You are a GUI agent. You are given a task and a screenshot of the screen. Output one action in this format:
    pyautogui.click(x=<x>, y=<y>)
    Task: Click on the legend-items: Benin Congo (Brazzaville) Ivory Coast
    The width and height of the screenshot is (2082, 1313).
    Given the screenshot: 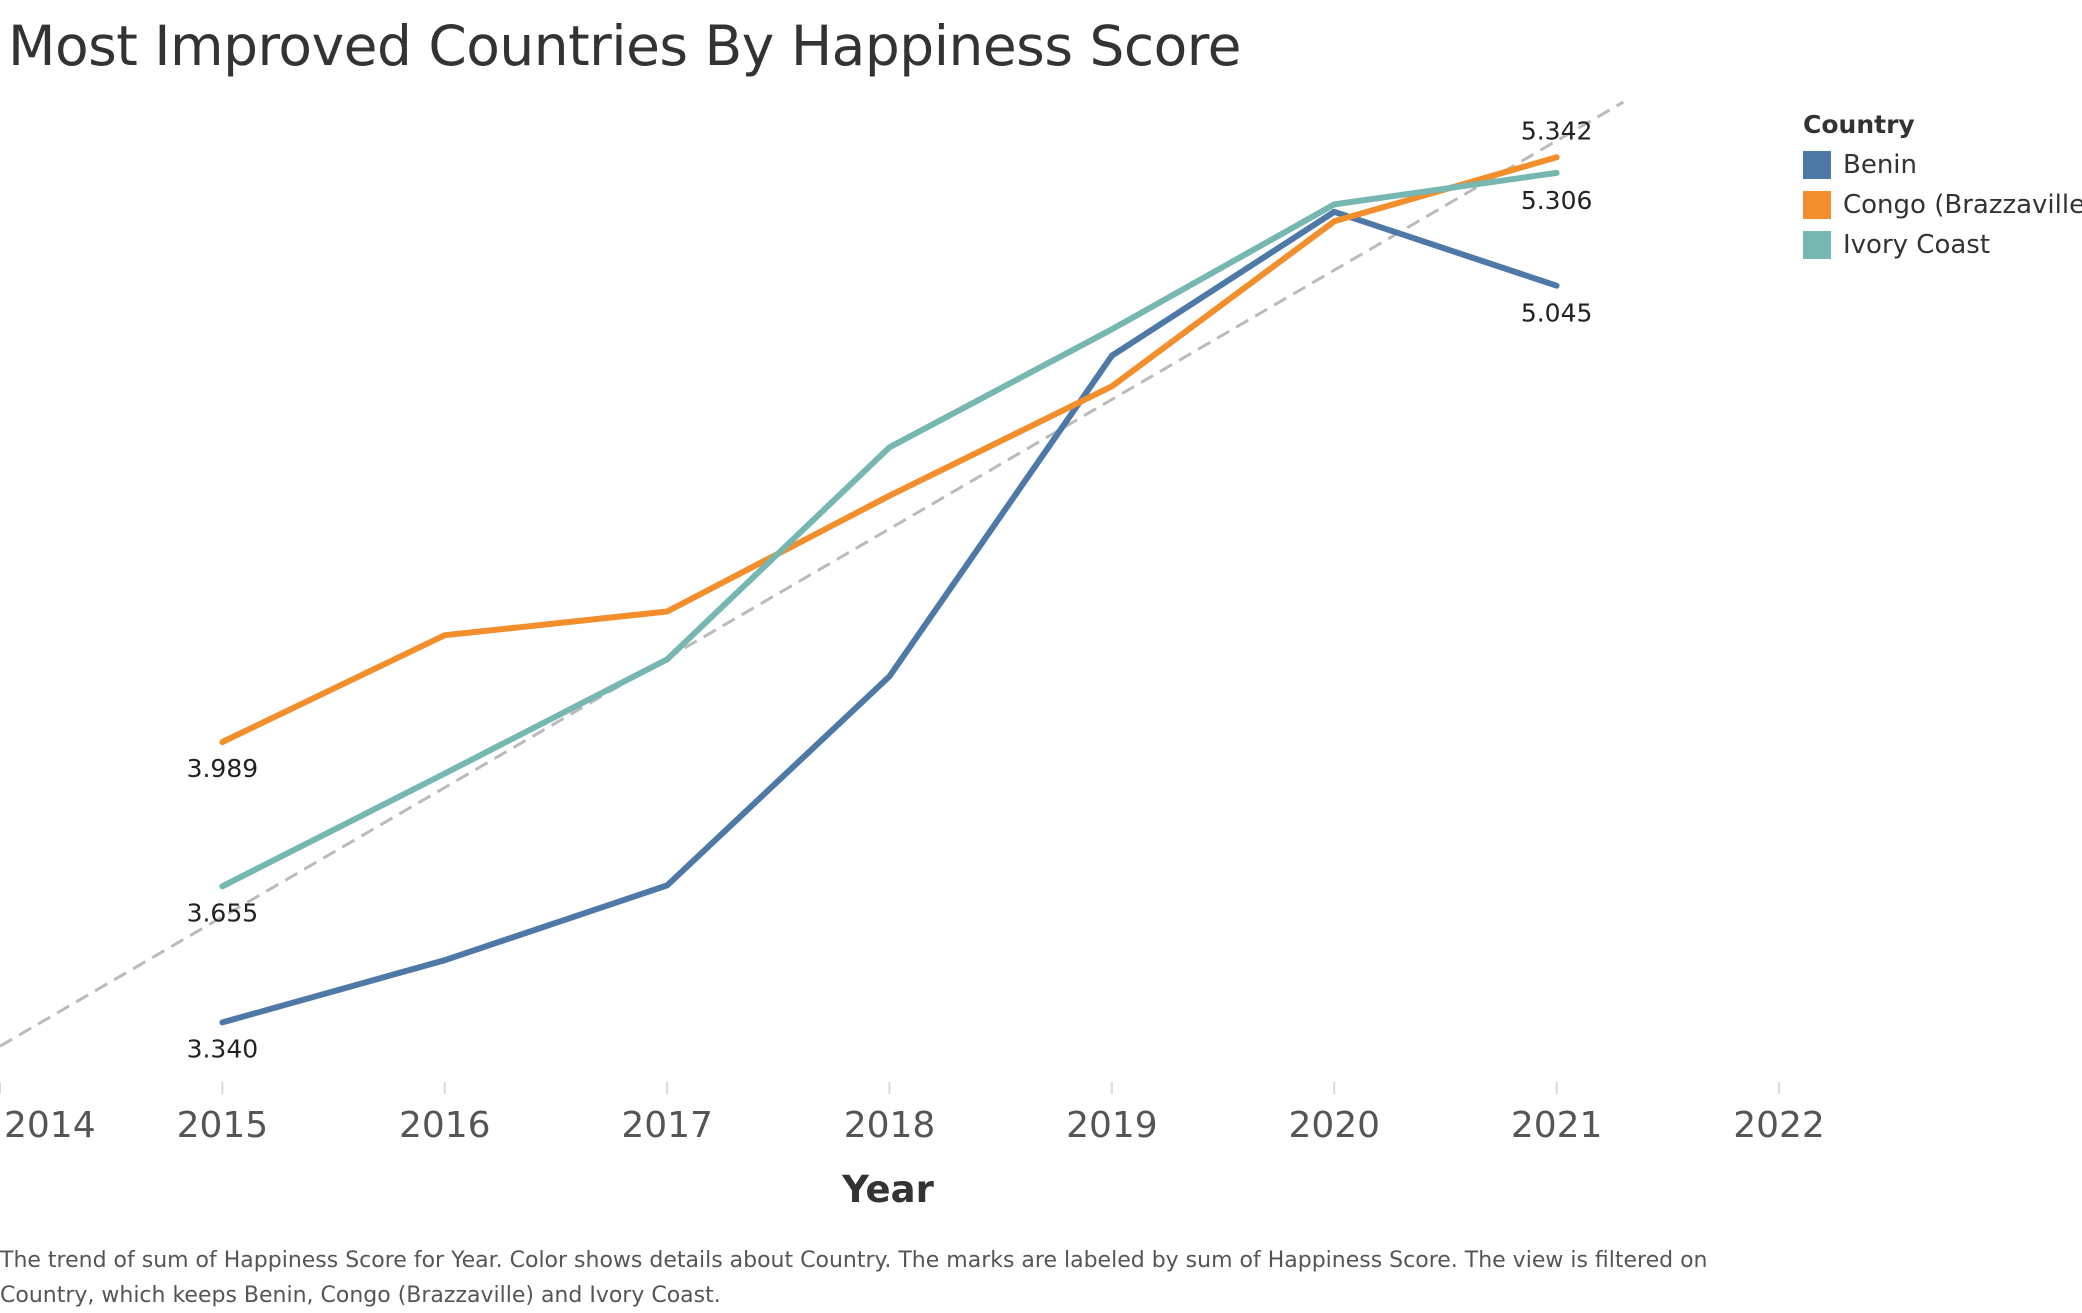 What is the action you would take?
    pyautogui.click(x=1942, y=205)
    